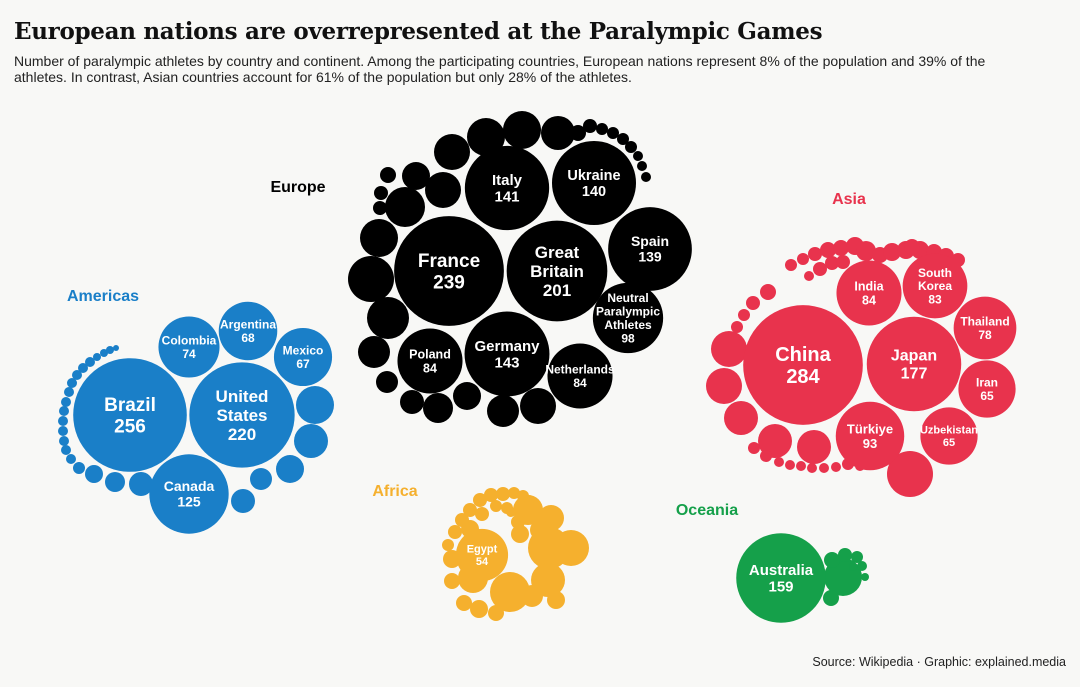  What do you see at coordinates (303, 351) in the screenshot?
I see `bubble-label-mexico: Mexico` at bounding box center [303, 351].